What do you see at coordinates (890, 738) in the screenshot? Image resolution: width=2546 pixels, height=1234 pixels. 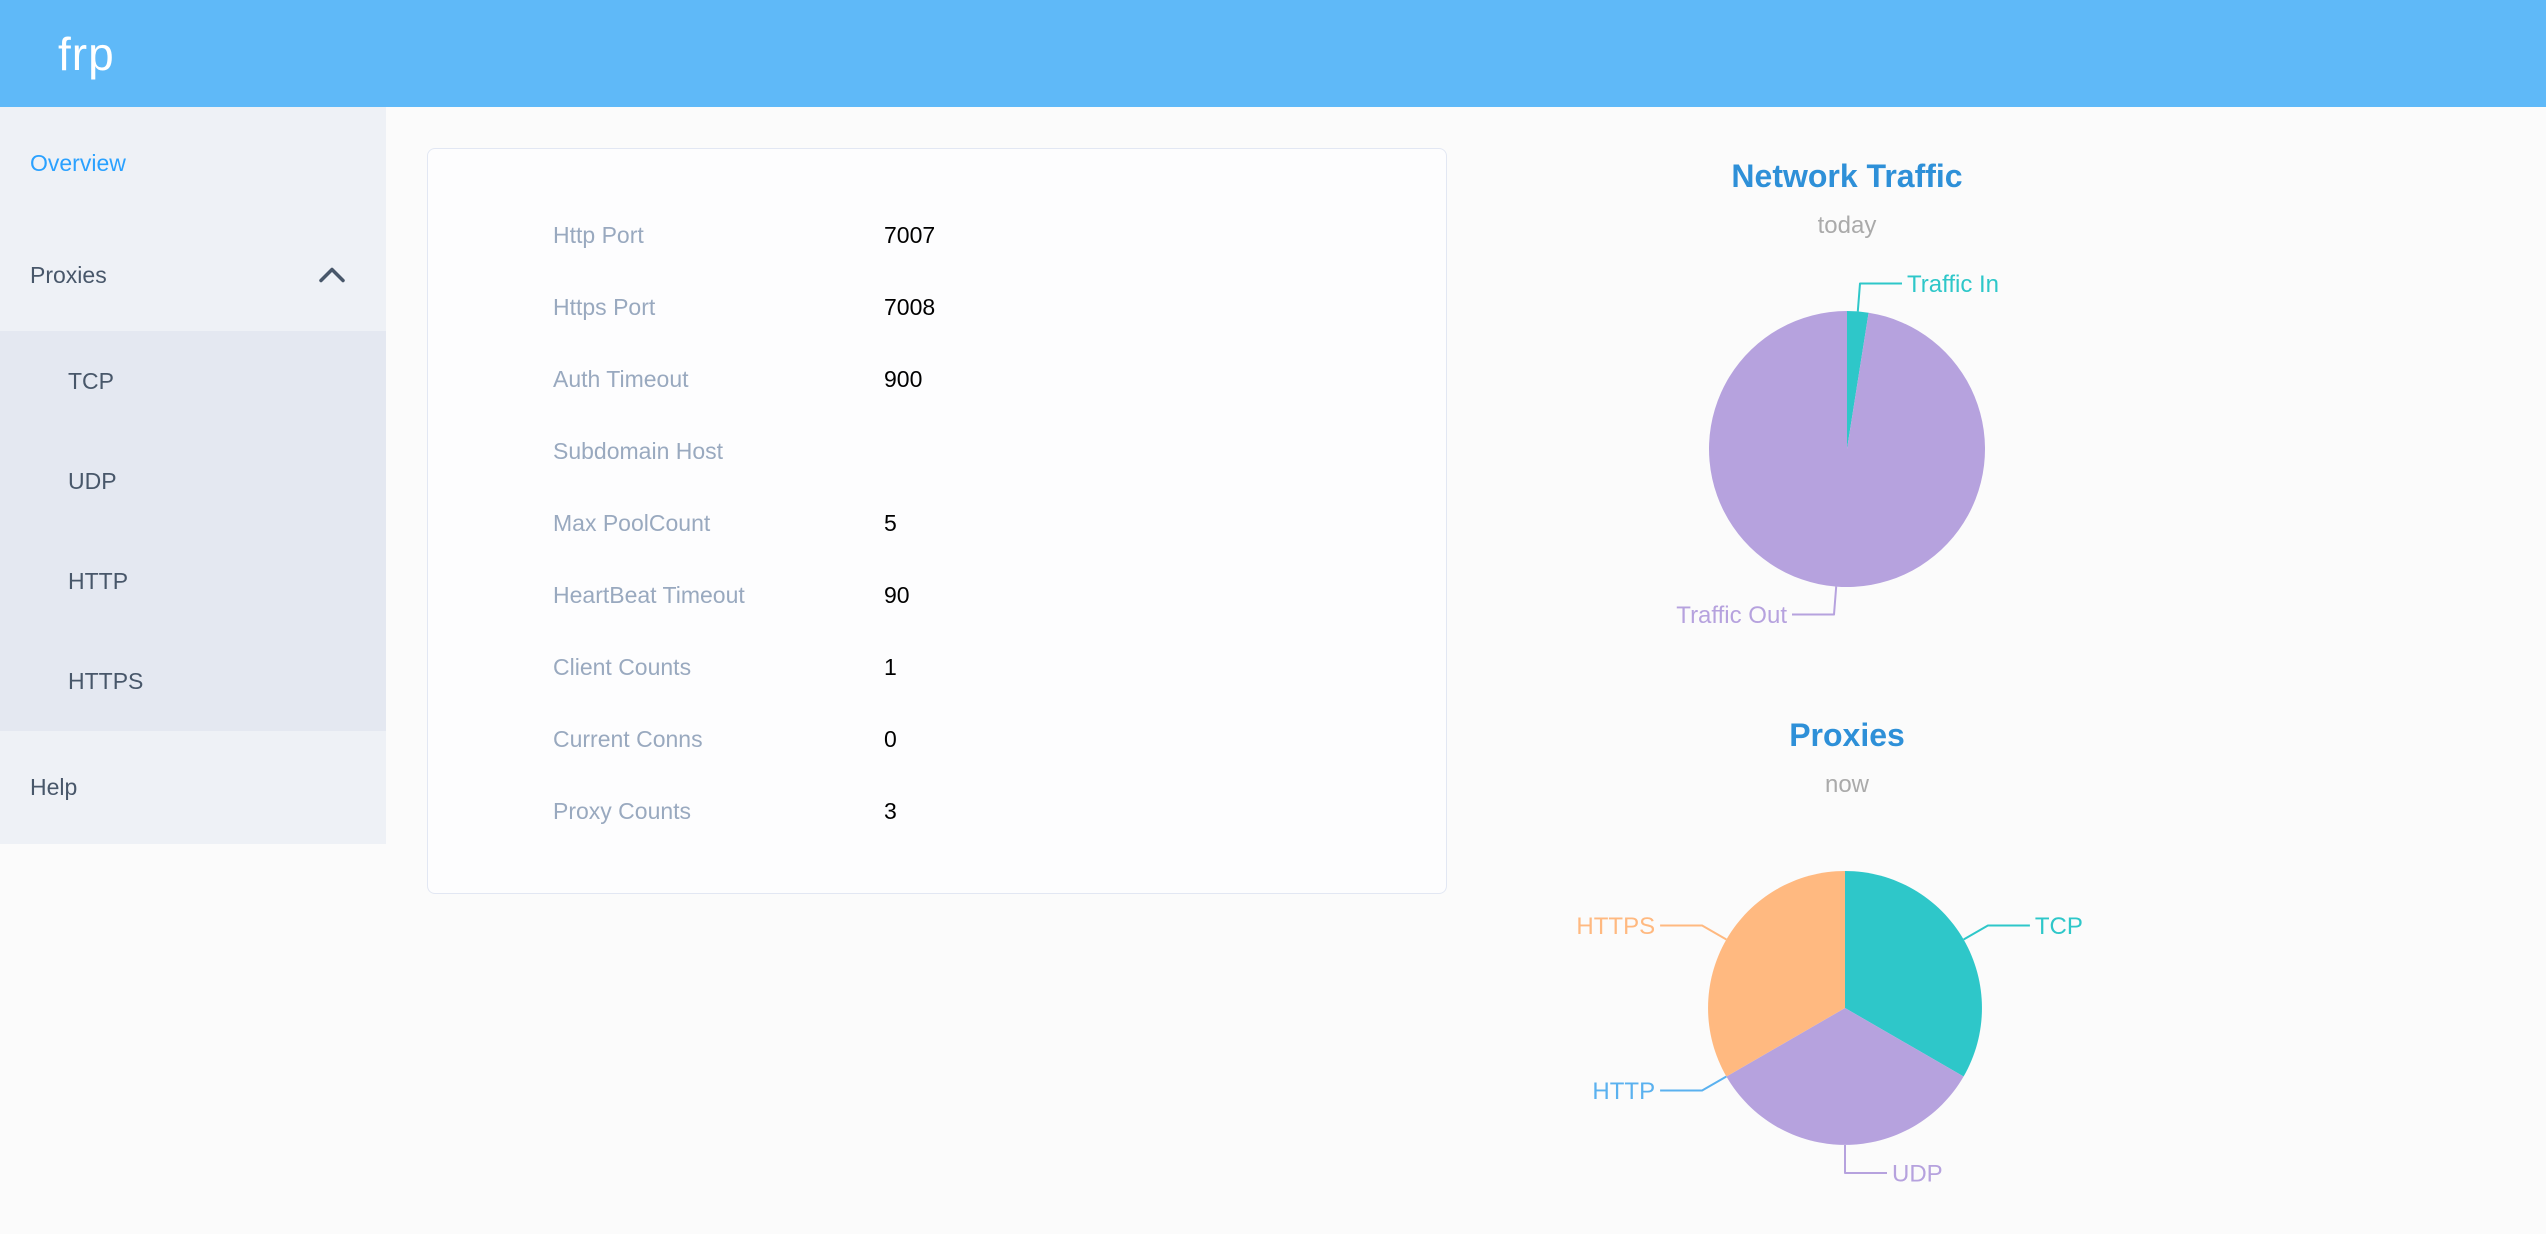 I see `info-value: 0` at bounding box center [890, 738].